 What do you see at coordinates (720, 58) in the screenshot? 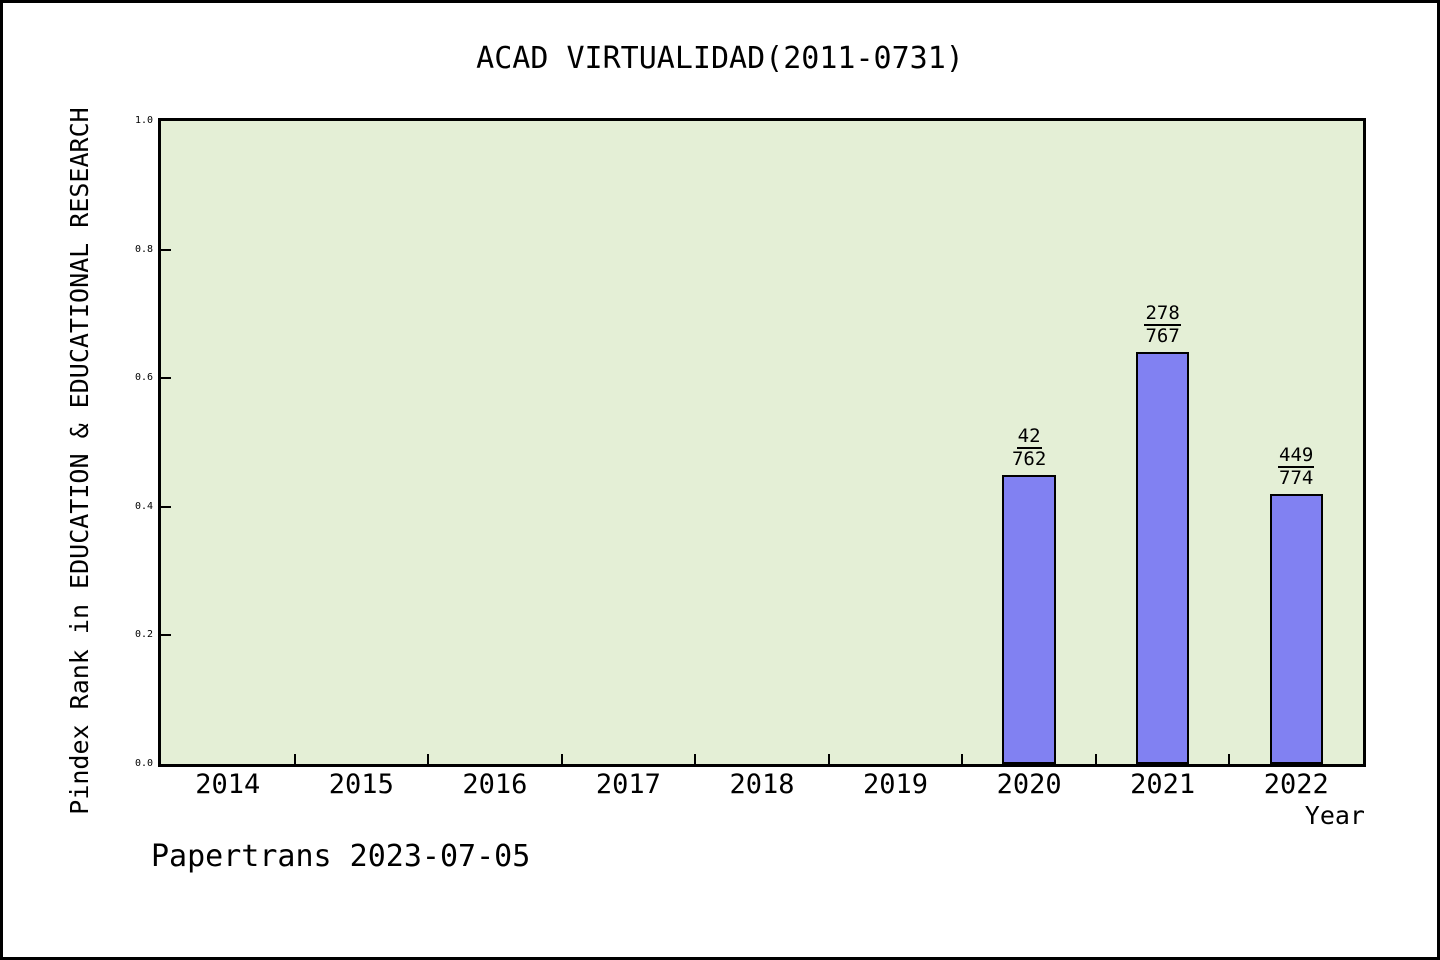
I see `chart-title: ACAD VIRTUALIDAD(2011-0731)` at bounding box center [720, 58].